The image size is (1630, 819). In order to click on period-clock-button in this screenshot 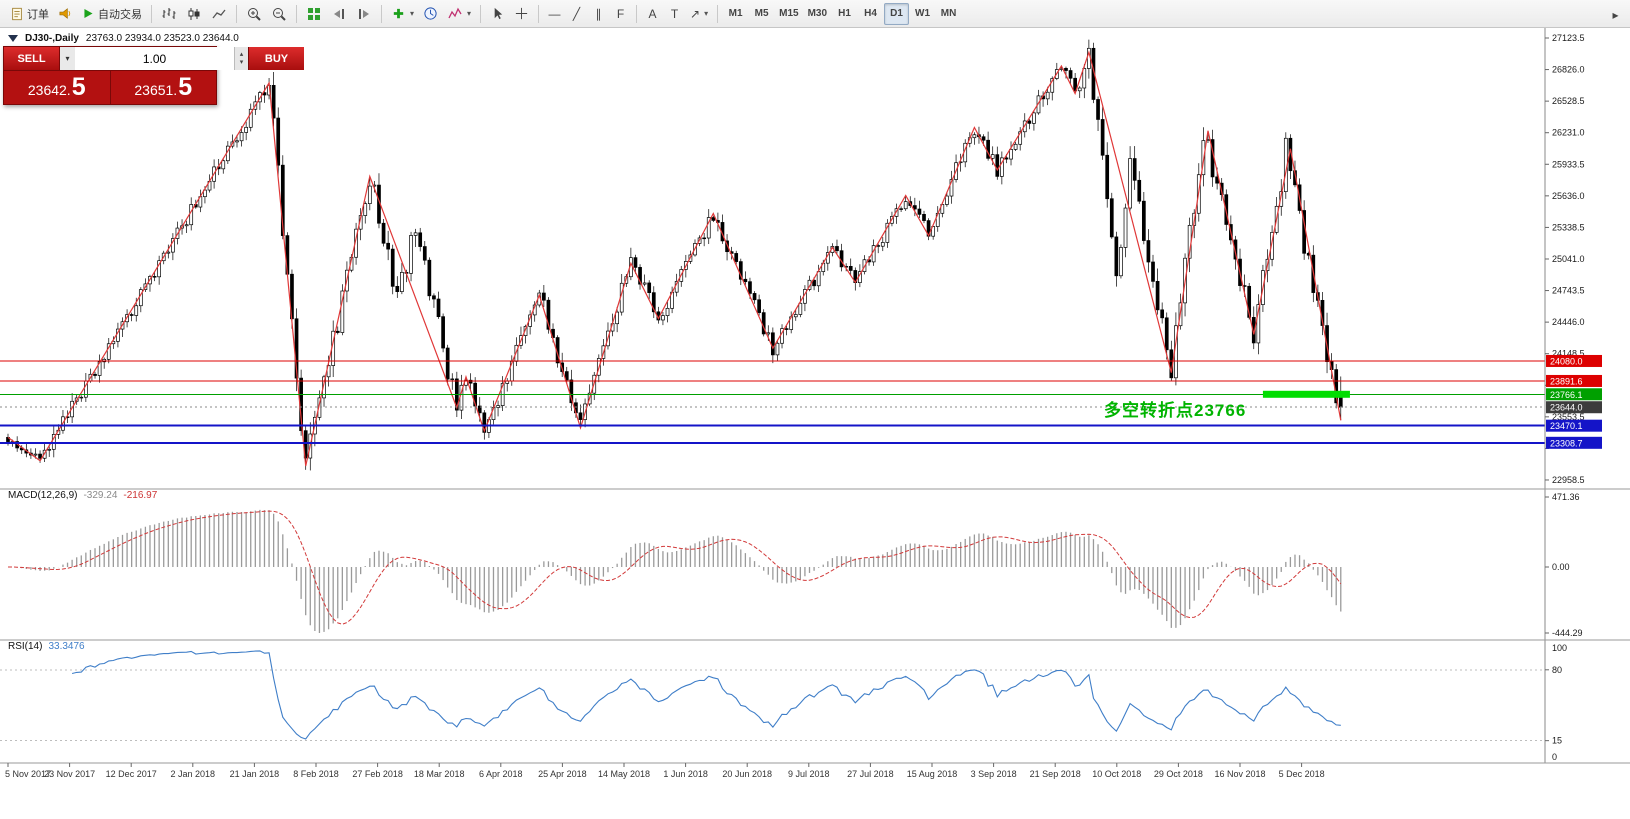, I will do `click(430, 14)`.